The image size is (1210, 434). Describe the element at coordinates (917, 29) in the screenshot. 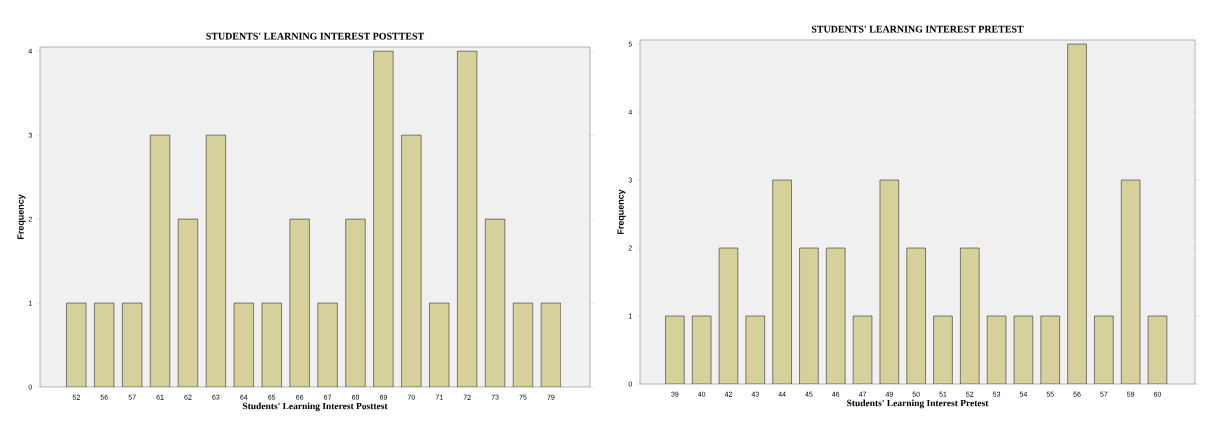

I see `chart-title: STUDENTS' LEARNING INTEREST PRETEST` at that location.